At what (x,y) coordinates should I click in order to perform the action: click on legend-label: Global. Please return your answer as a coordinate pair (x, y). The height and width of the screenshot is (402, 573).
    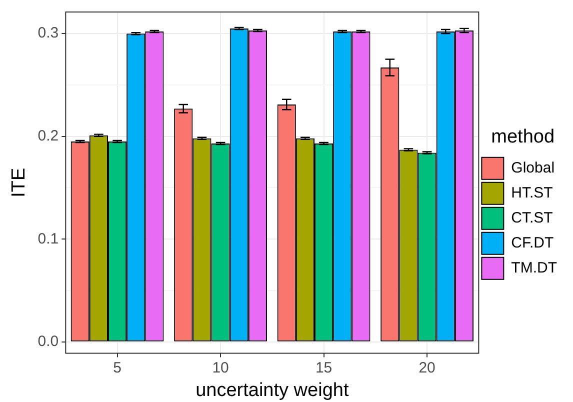
    Looking at the image, I should click on (533, 168).